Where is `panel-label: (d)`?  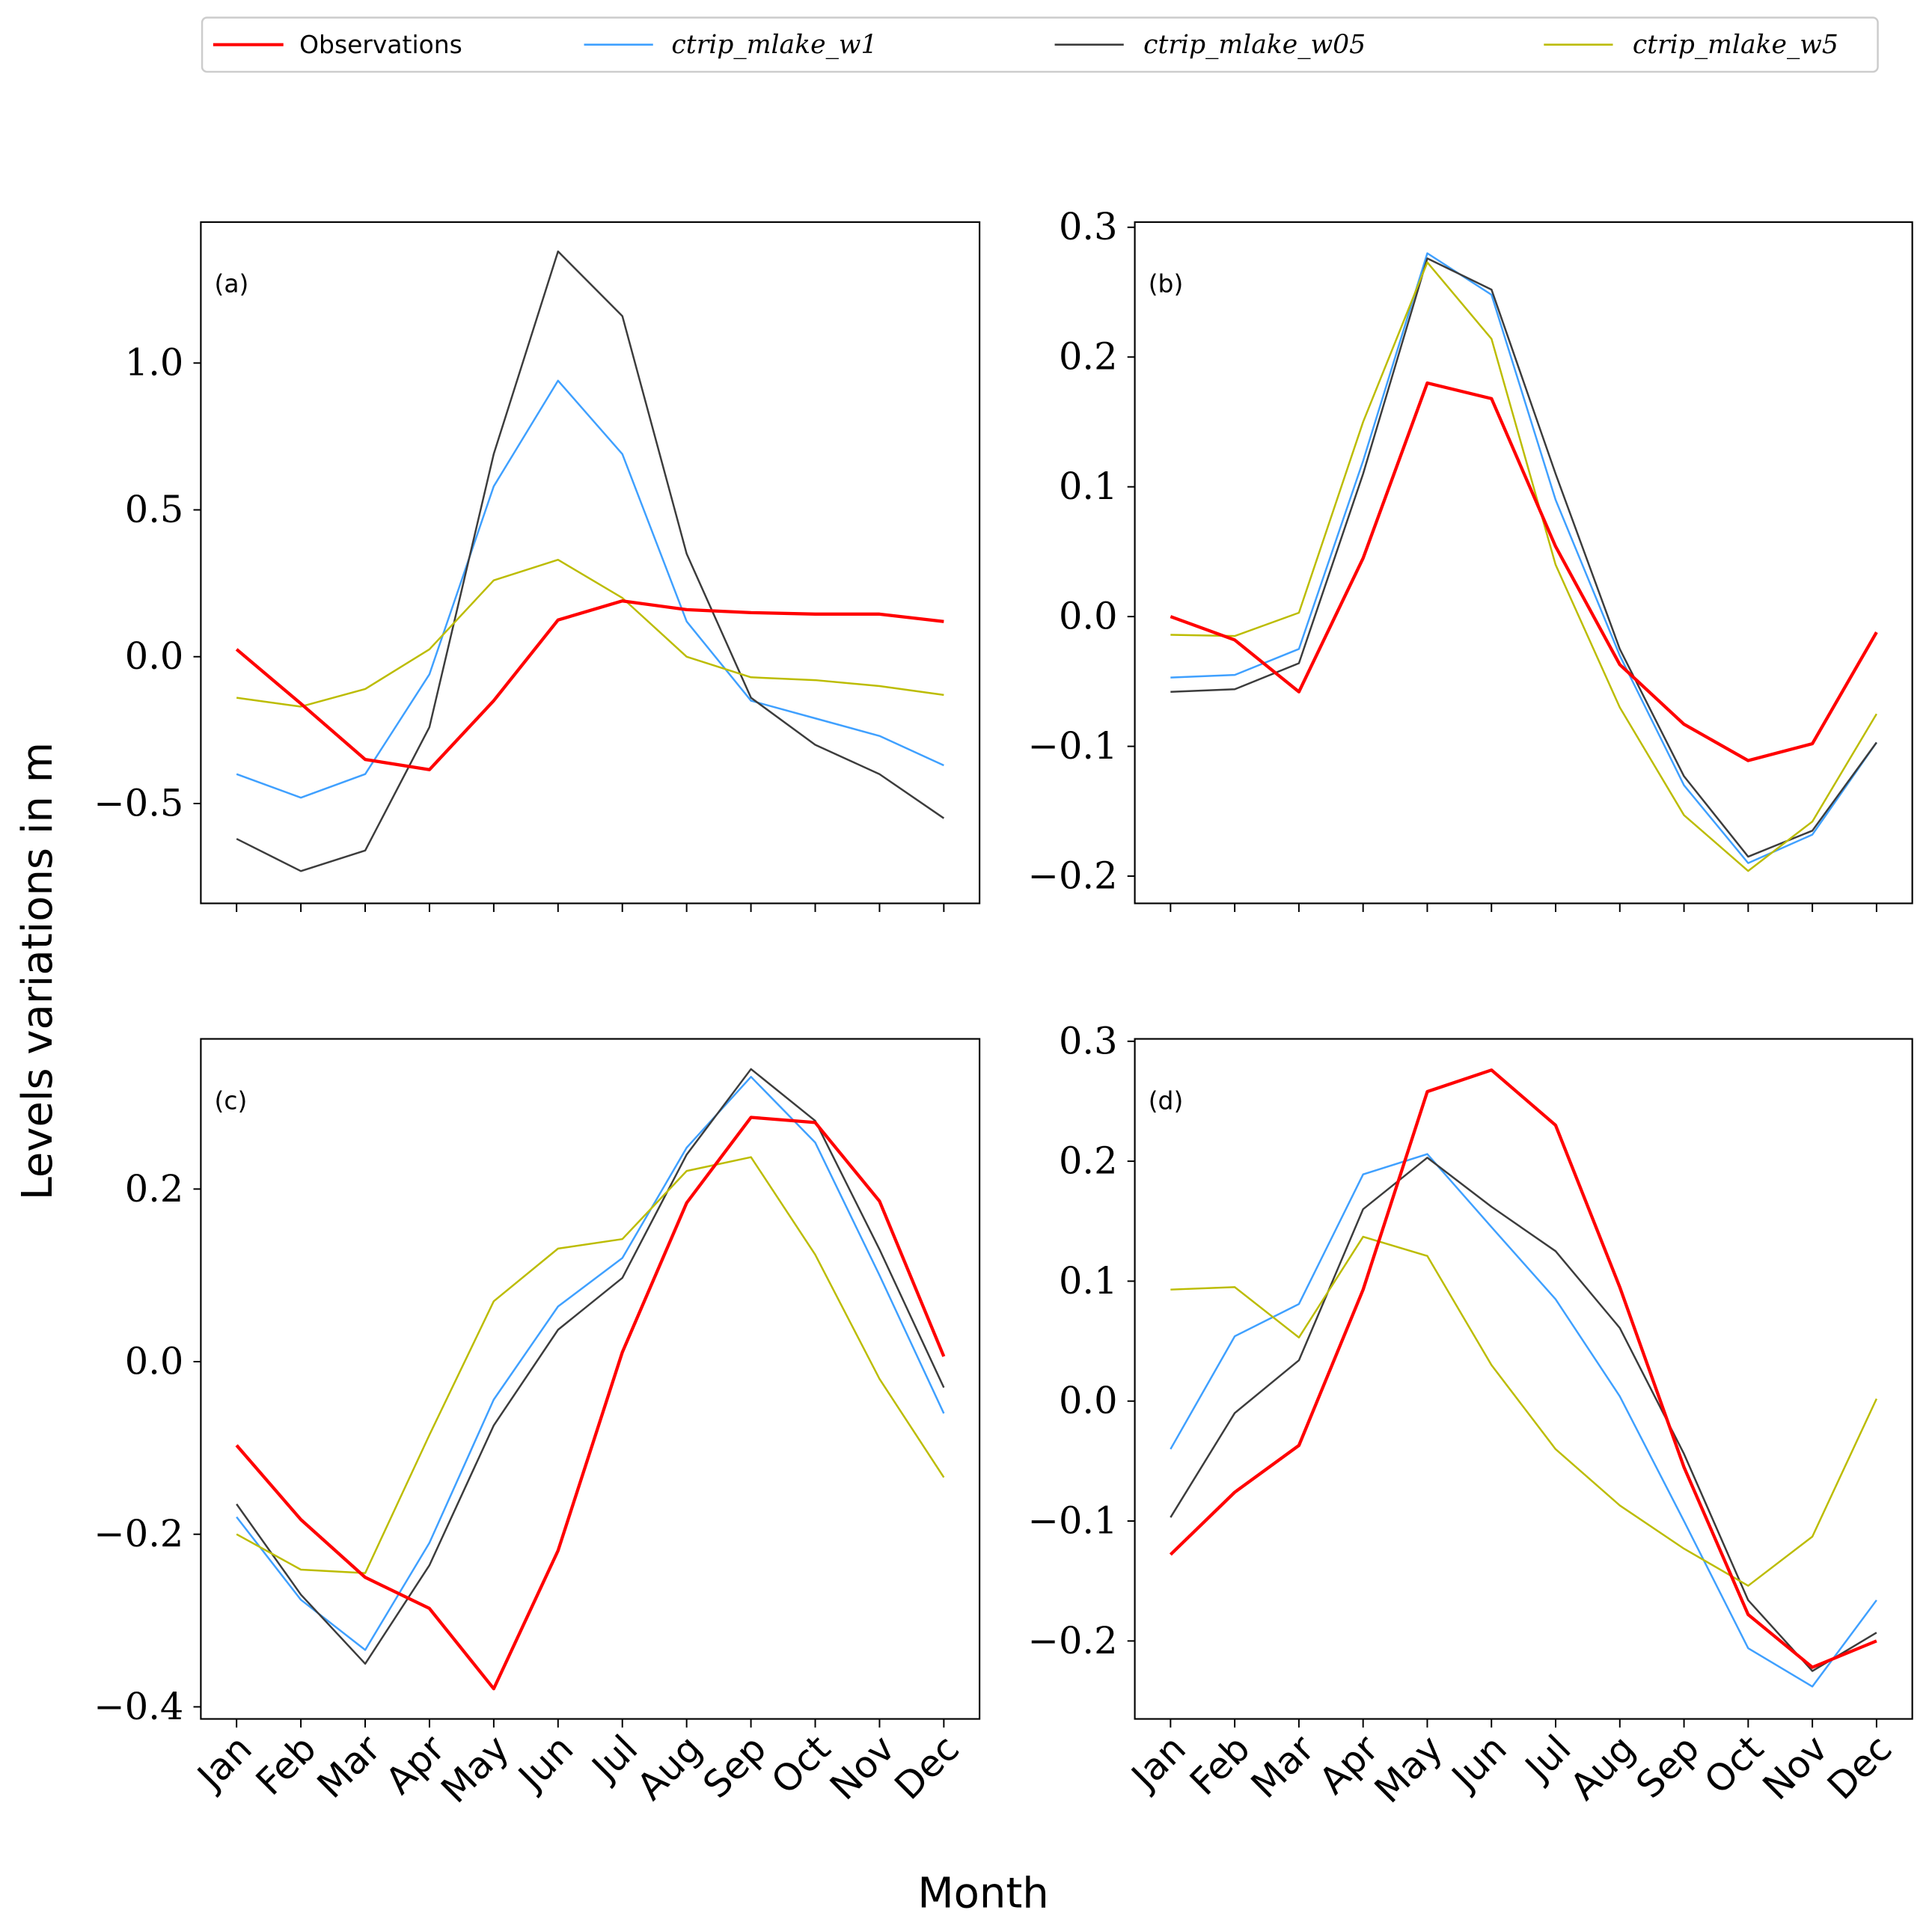
panel-label: (d) is located at coordinates (1167, 1100).